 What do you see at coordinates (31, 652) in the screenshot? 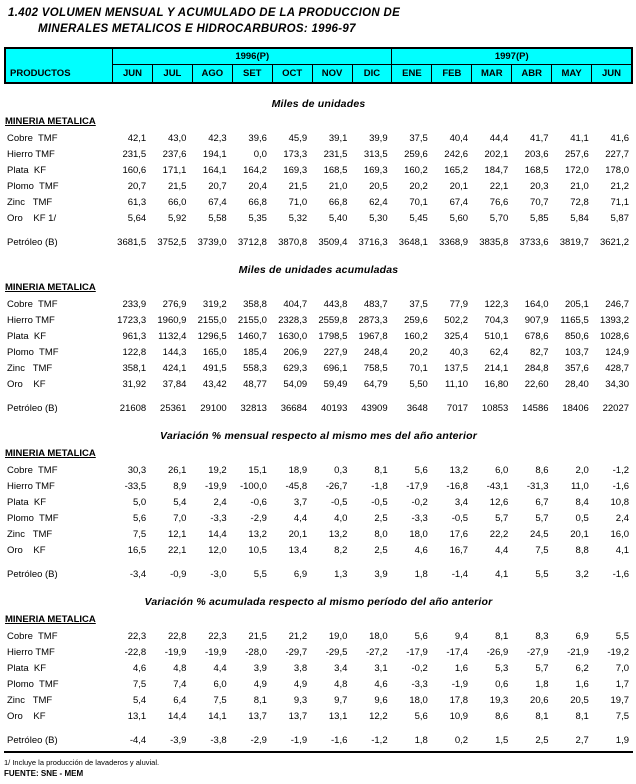
I see `row-label: Hierro TMF` at bounding box center [31, 652].